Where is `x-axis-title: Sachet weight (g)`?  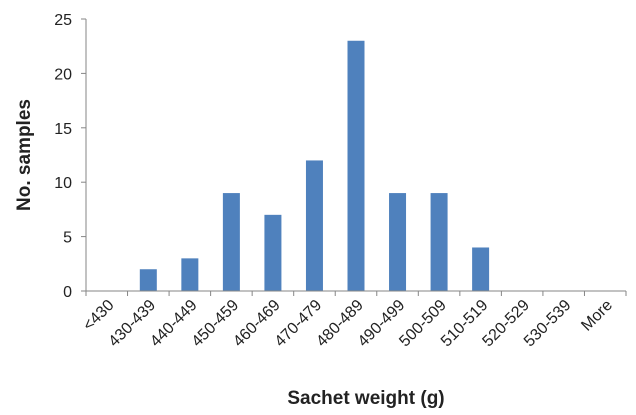
x-axis-title: Sachet weight (g) is located at coordinates (365, 398).